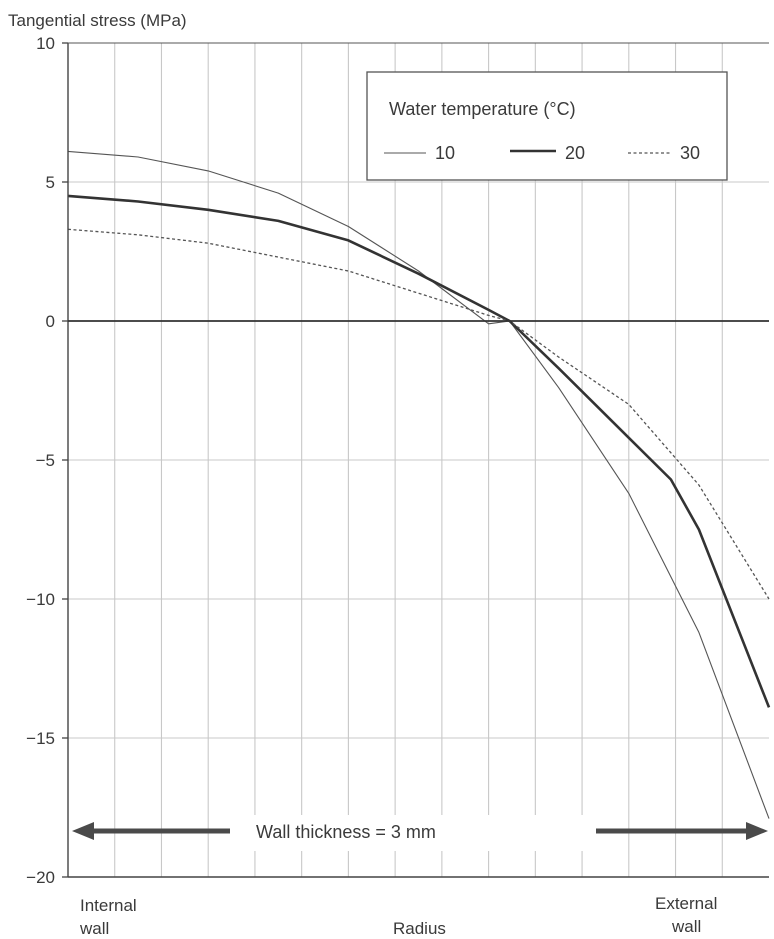 Image resolution: width=774 pixels, height=939 pixels. What do you see at coordinates (445, 153) in the screenshot?
I see `legend-label-10: 10` at bounding box center [445, 153].